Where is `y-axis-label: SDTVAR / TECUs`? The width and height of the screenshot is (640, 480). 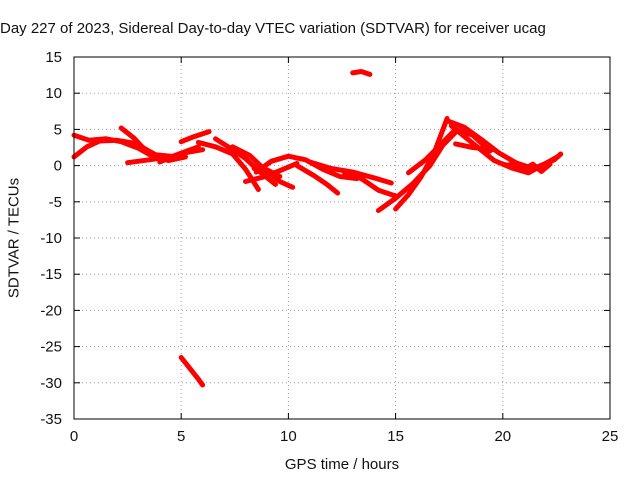 y-axis-label: SDTVAR / TECUs is located at coordinates (14, 238).